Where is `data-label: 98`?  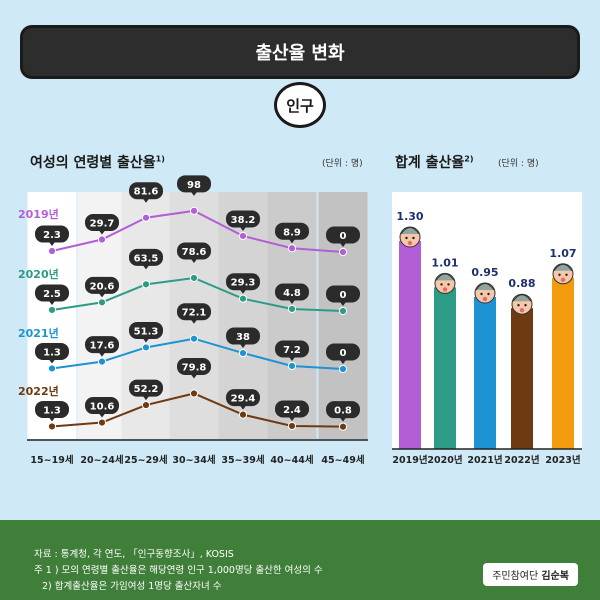
data-label: 98 is located at coordinates (194, 185).